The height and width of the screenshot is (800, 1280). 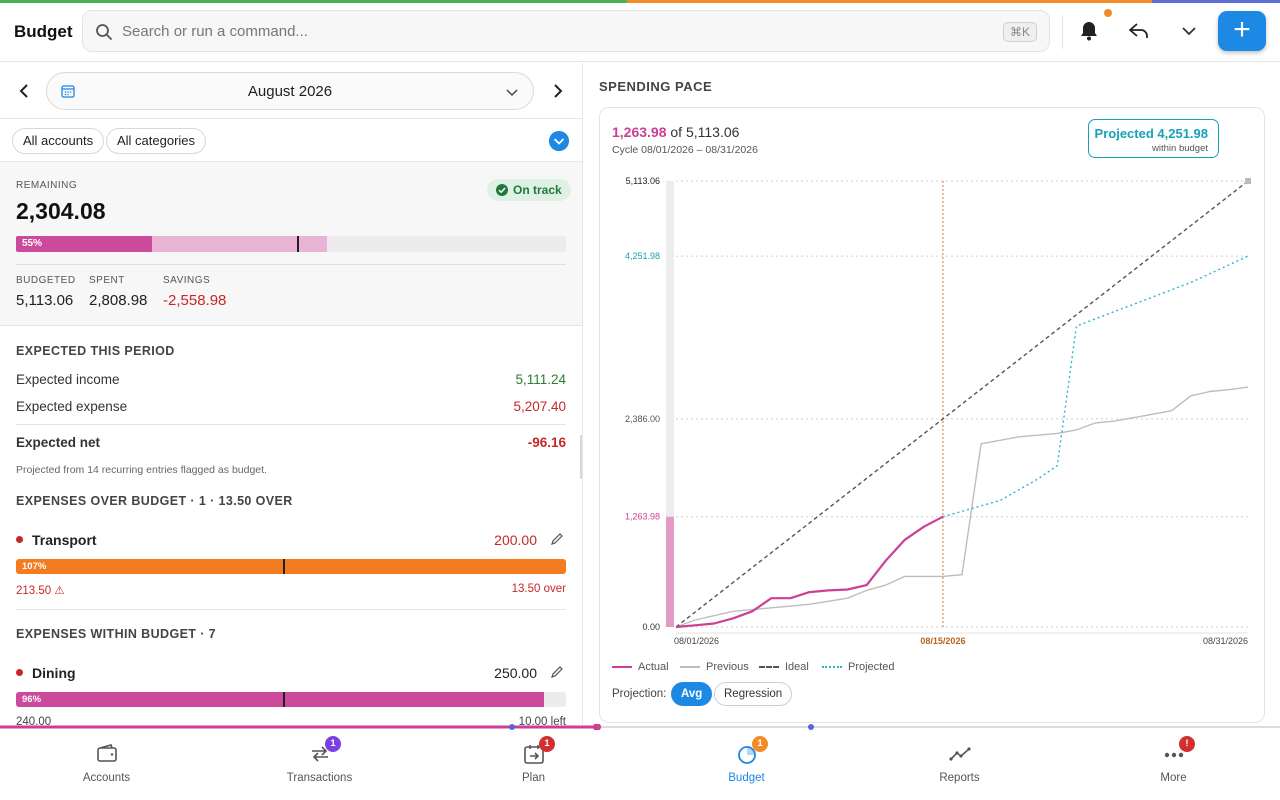 What do you see at coordinates (95, 351) in the screenshot?
I see `expected-title: EXPECTED THIS PERIOD` at bounding box center [95, 351].